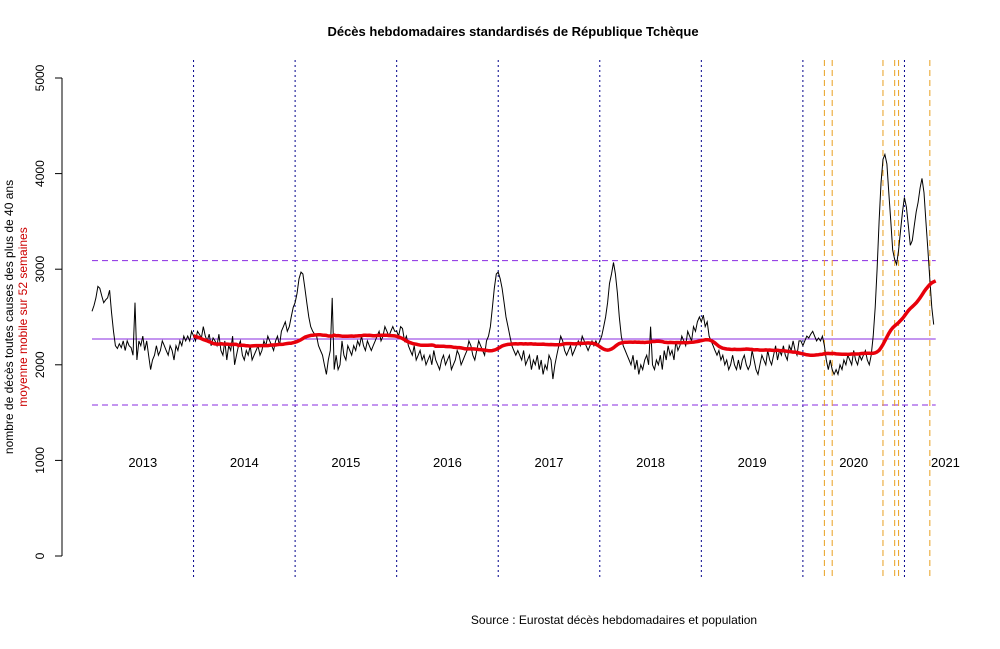  Describe the element at coordinates (447, 462) in the screenshot. I see `year-label: 2016` at that location.